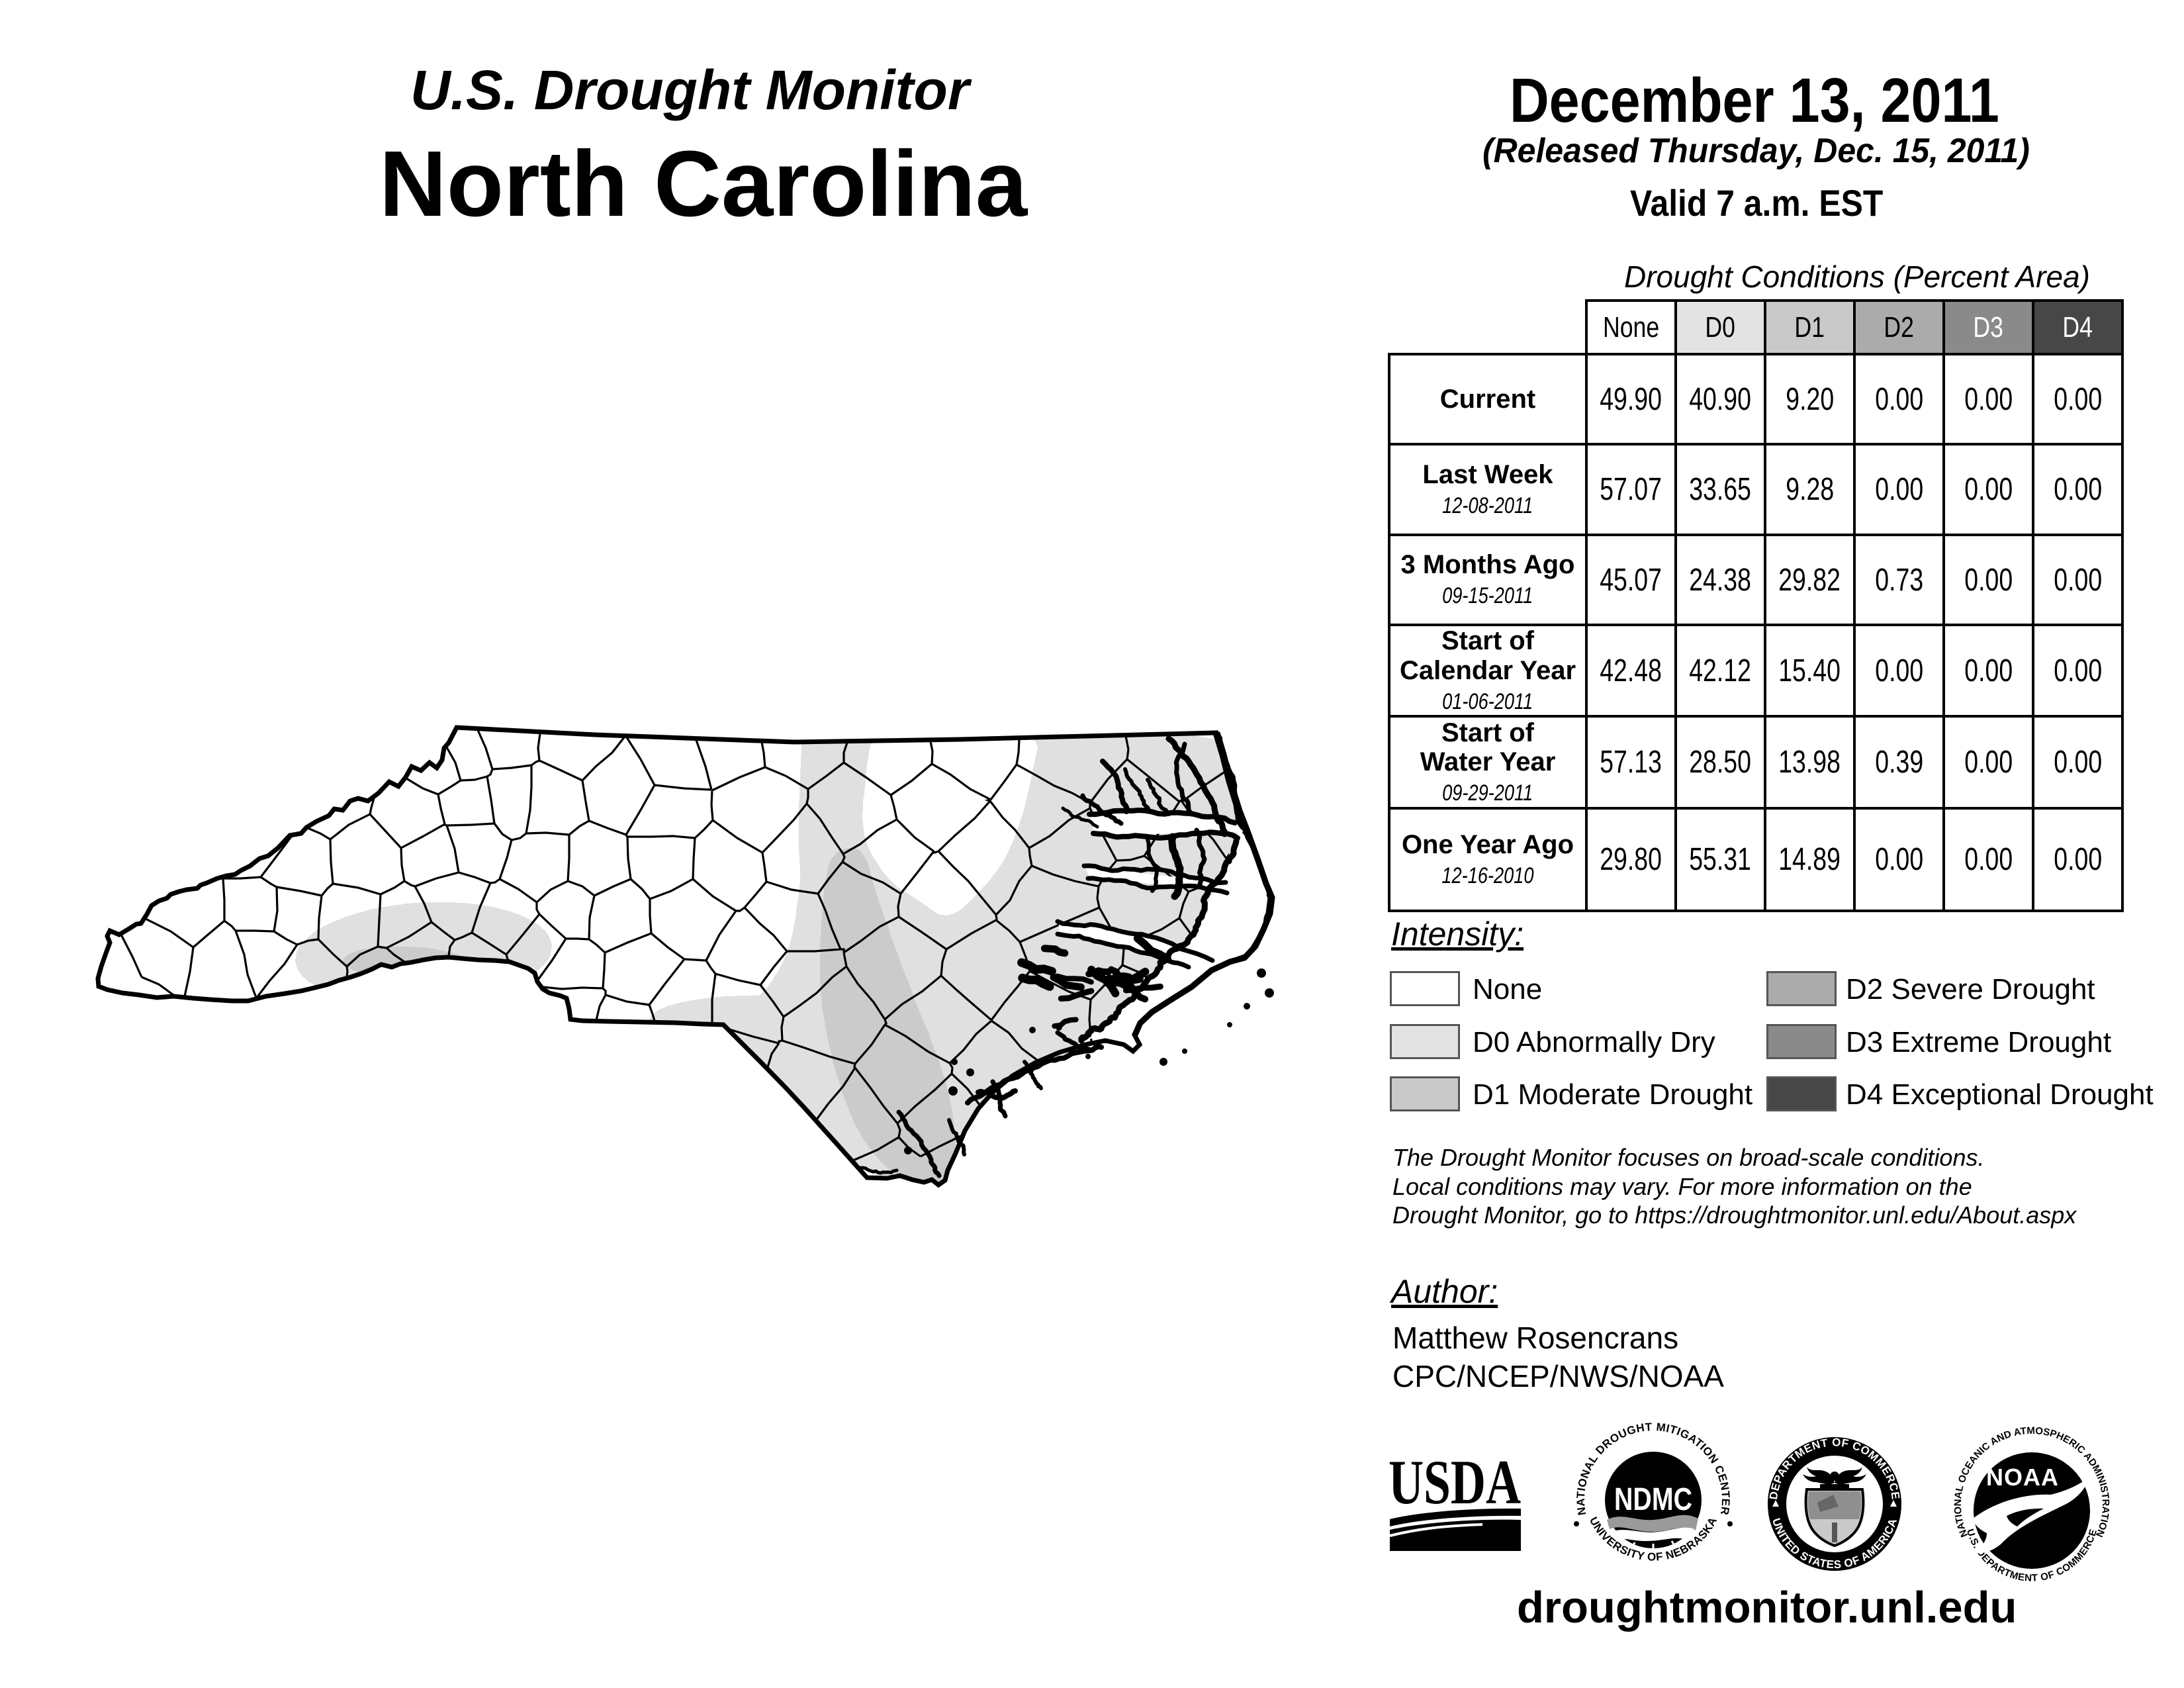 The height and width of the screenshot is (1688, 2184). What do you see at coordinates (1653, 1499) in the screenshot?
I see `svg-text: NDMC` at bounding box center [1653, 1499].